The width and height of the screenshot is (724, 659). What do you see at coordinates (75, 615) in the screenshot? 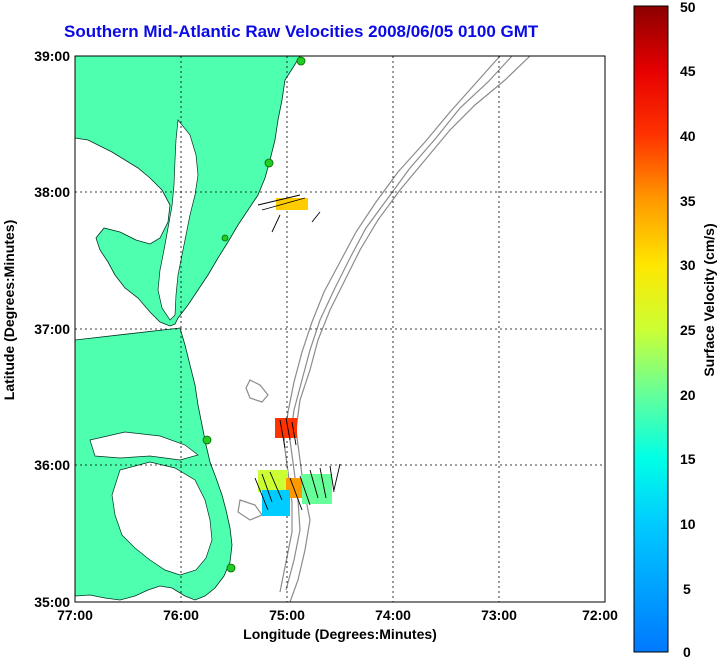
I see `x-tick-label: 77:00` at bounding box center [75, 615].